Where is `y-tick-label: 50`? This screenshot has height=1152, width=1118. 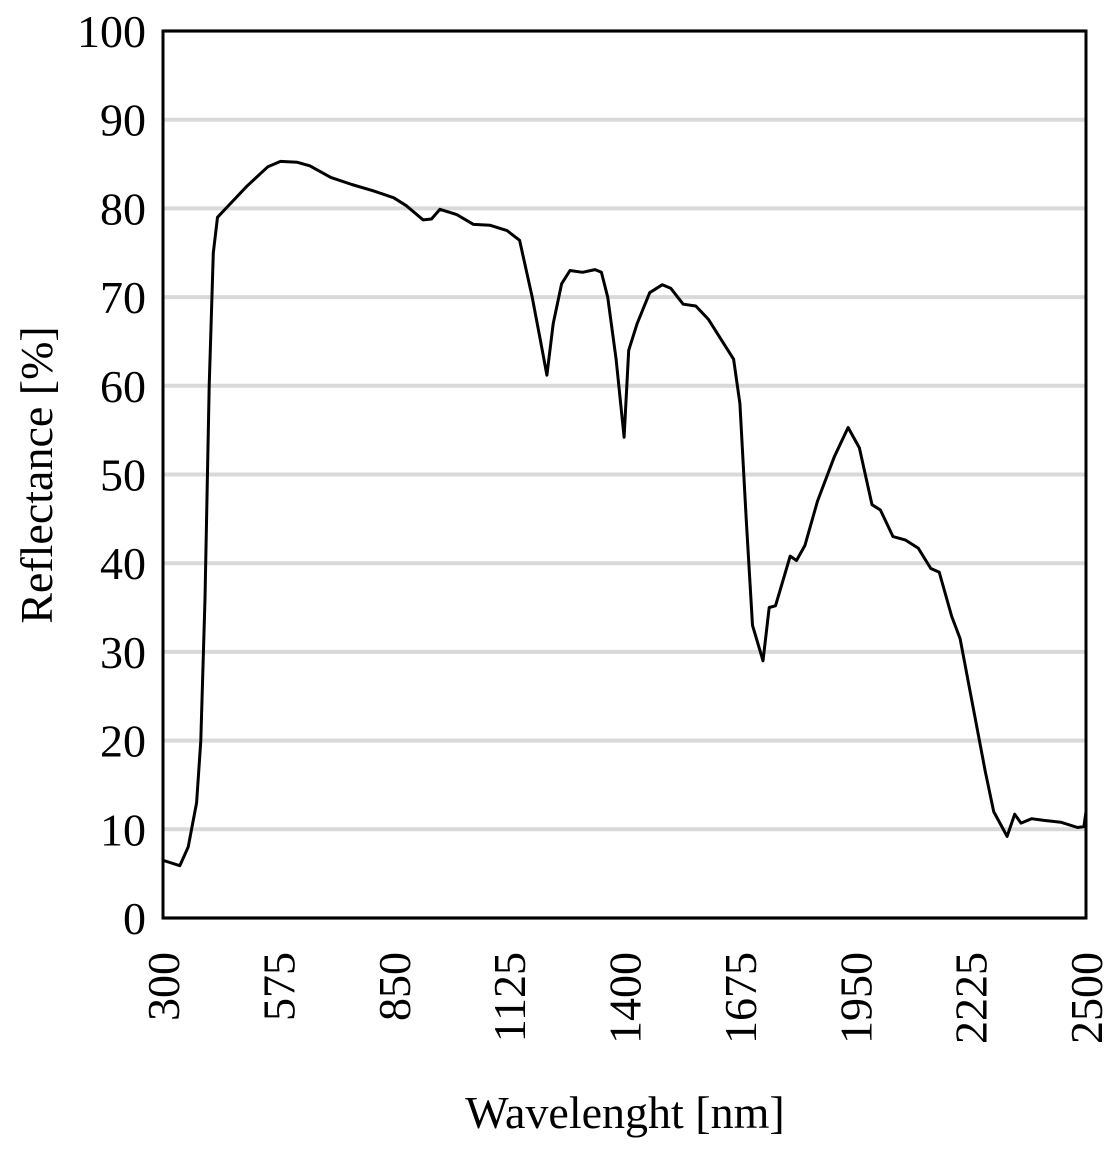
y-tick-label: 50 is located at coordinates (123, 475).